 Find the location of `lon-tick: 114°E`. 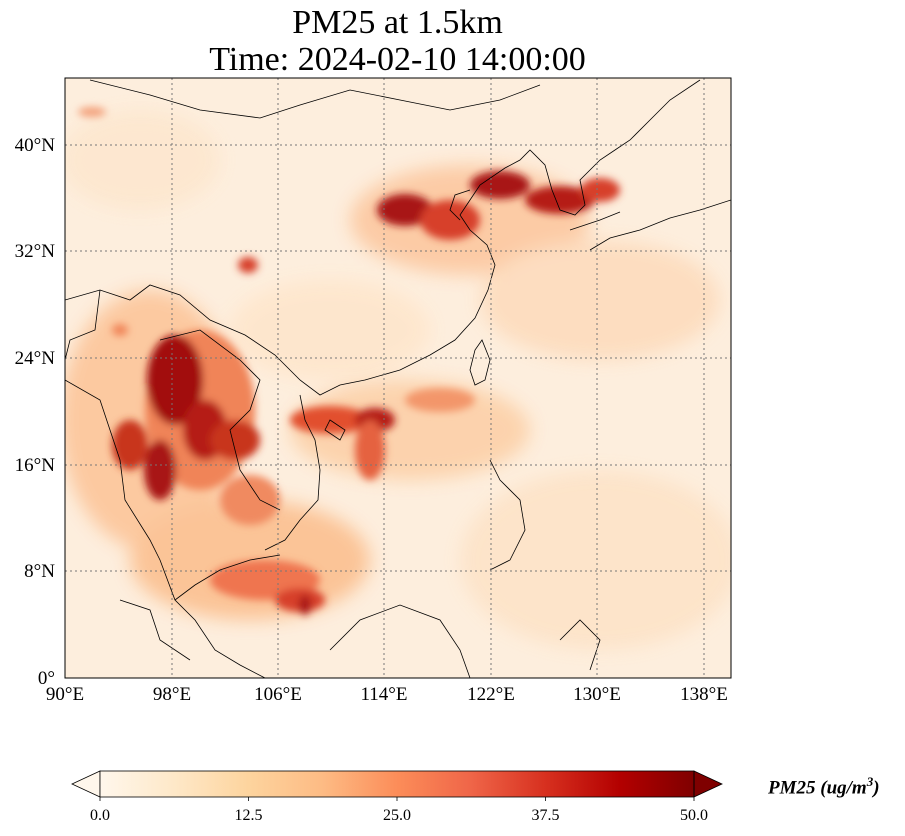

lon-tick: 114°E is located at coordinates (384, 694).